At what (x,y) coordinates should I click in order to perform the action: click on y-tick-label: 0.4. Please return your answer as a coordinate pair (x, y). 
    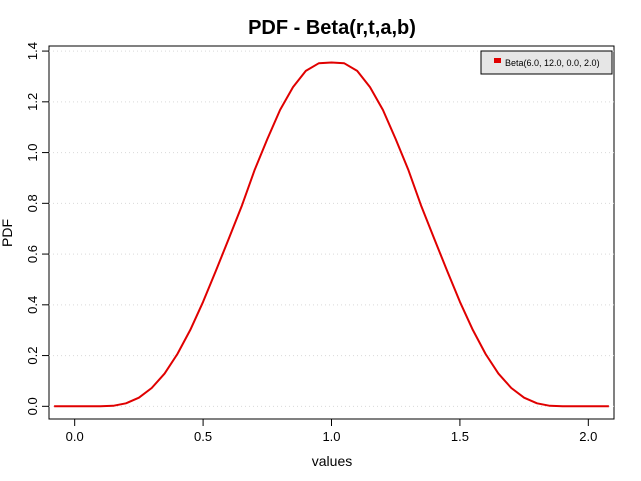
    Looking at the image, I should click on (32, 305).